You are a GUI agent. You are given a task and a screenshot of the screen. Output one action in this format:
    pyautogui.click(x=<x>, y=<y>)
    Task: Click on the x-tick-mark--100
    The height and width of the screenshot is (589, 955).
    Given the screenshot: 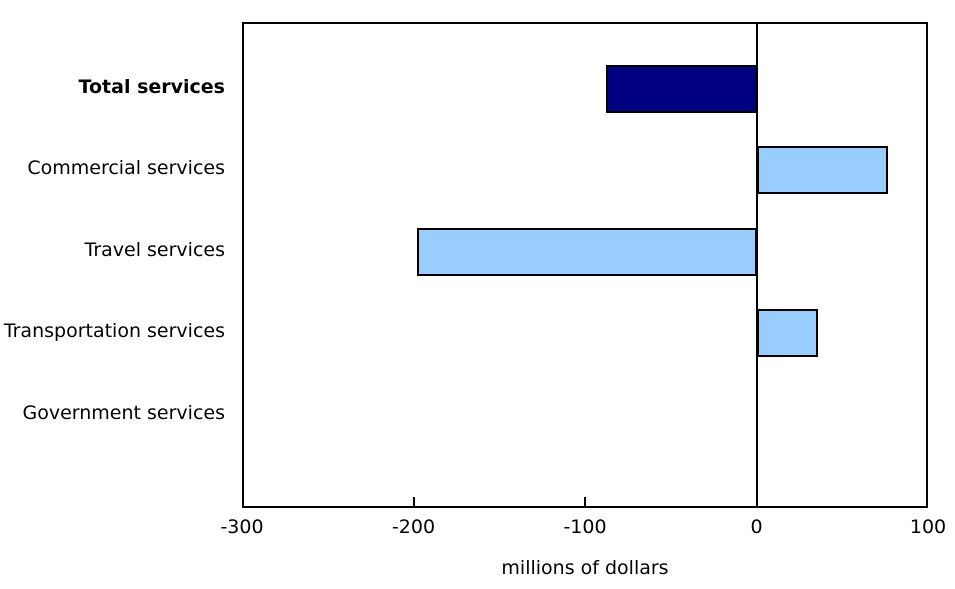 What is the action you would take?
    pyautogui.click(x=585, y=501)
    